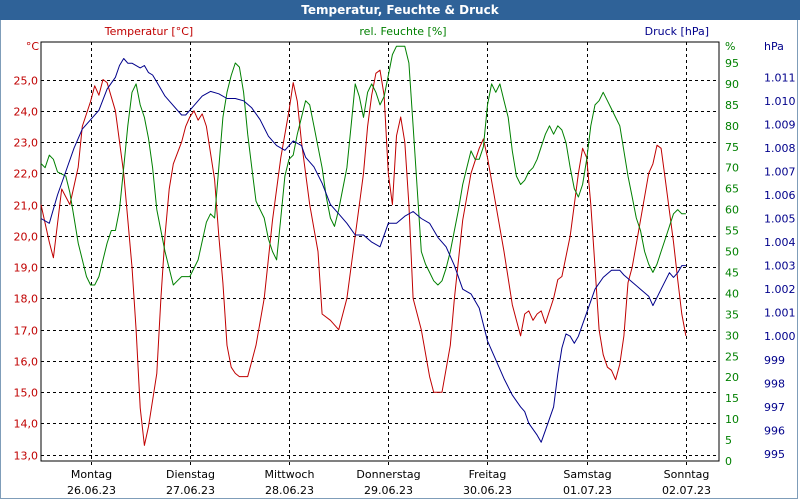 Image resolution: width=800 pixels, height=500 pixels. What do you see at coordinates (780, 313) in the screenshot?
I see `pressure-tick-label: 1.001` at bounding box center [780, 313].